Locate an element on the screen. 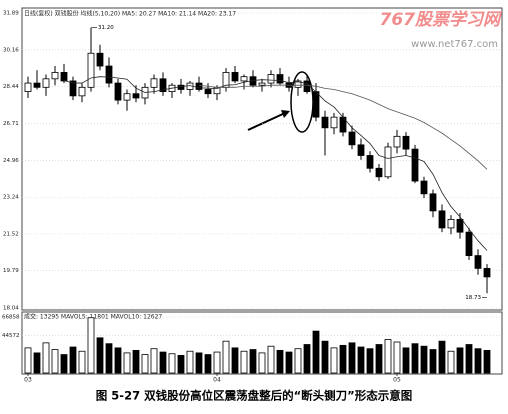  x-tick-label: 04 is located at coordinates (217, 380).